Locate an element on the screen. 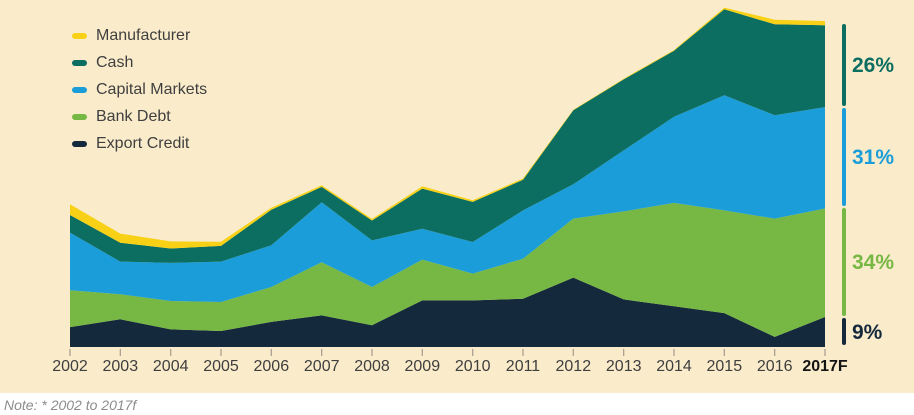 Image resolution: width=914 pixels, height=415 pixels. x-axis-label: 2007 is located at coordinates (321, 366).